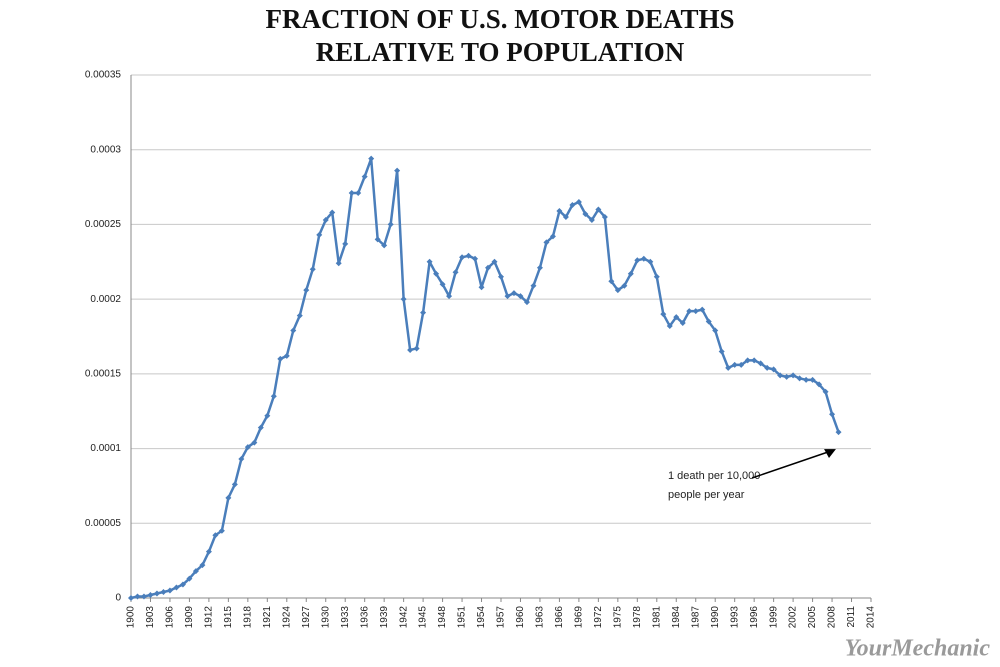  Describe the element at coordinates (170, 617) in the screenshot. I see `x-tick-label: 1906` at that location.